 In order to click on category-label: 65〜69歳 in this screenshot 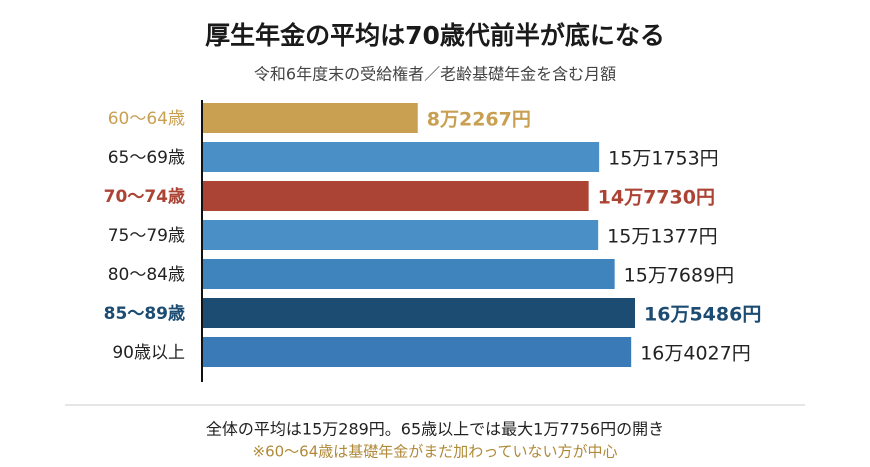, I will do `click(146, 158)`.